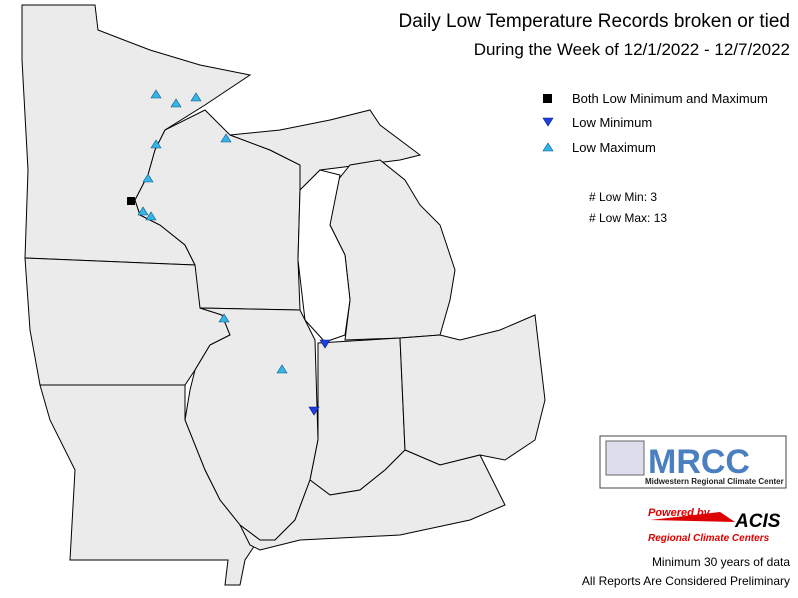  I want to click on acis-subtitle: Regional Climate Centers, so click(709, 538).